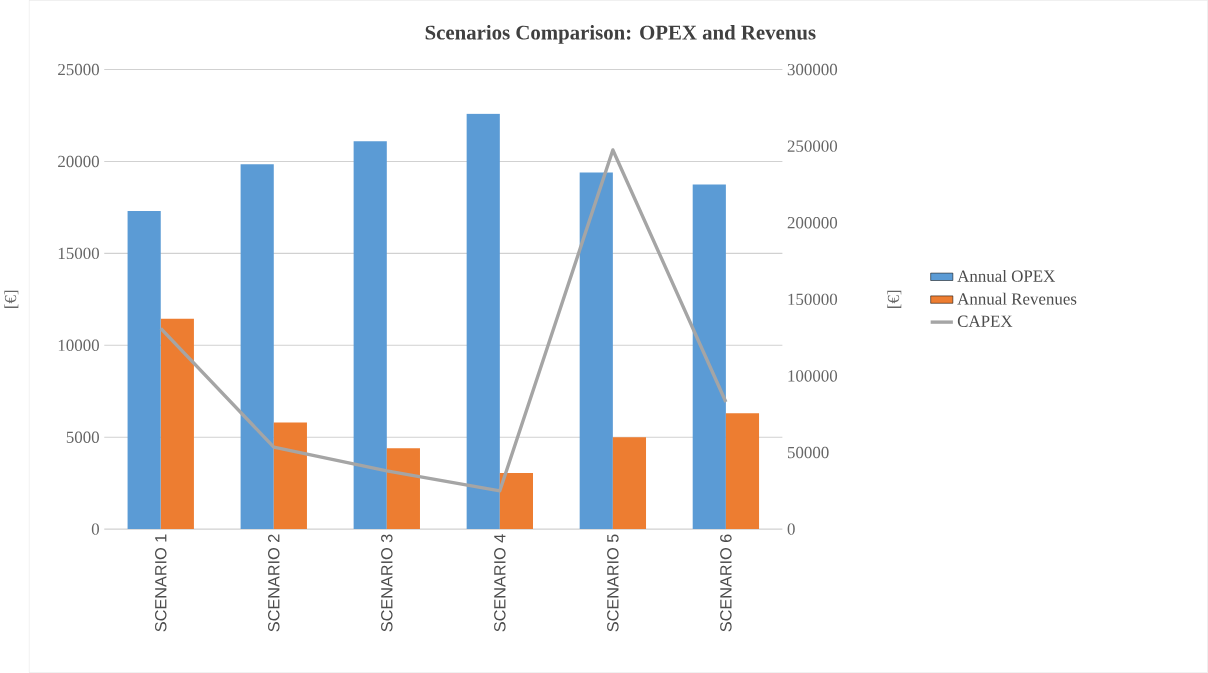 The height and width of the screenshot is (673, 1208). What do you see at coordinates (613, 583) in the screenshot?
I see `x-tick-label: SCENARIO 5` at bounding box center [613, 583].